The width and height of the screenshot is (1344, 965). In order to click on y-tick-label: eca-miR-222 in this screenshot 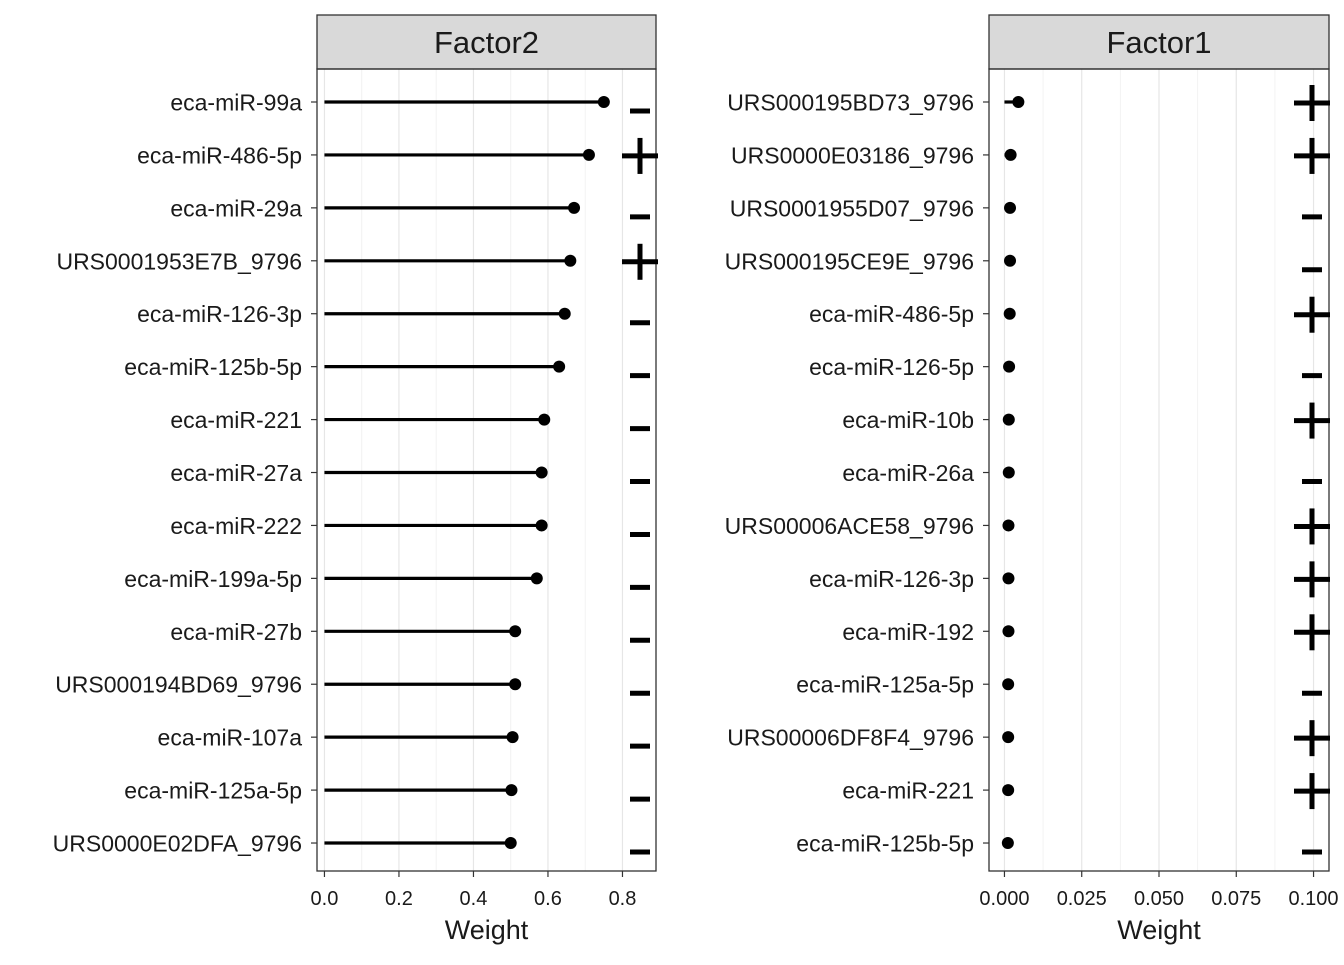, I will do `click(236, 526)`.